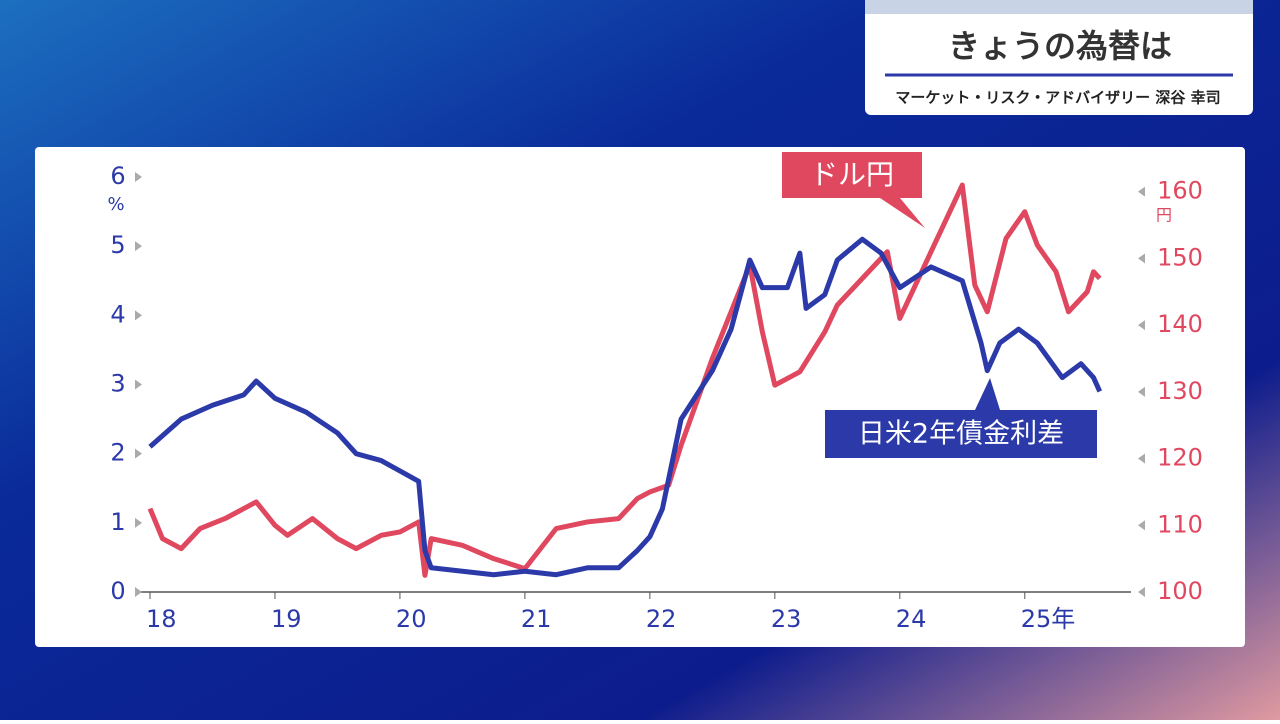  What do you see at coordinates (286, 619) in the screenshot?
I see `x-tick-label: 19` at bounding box center [286, 619].